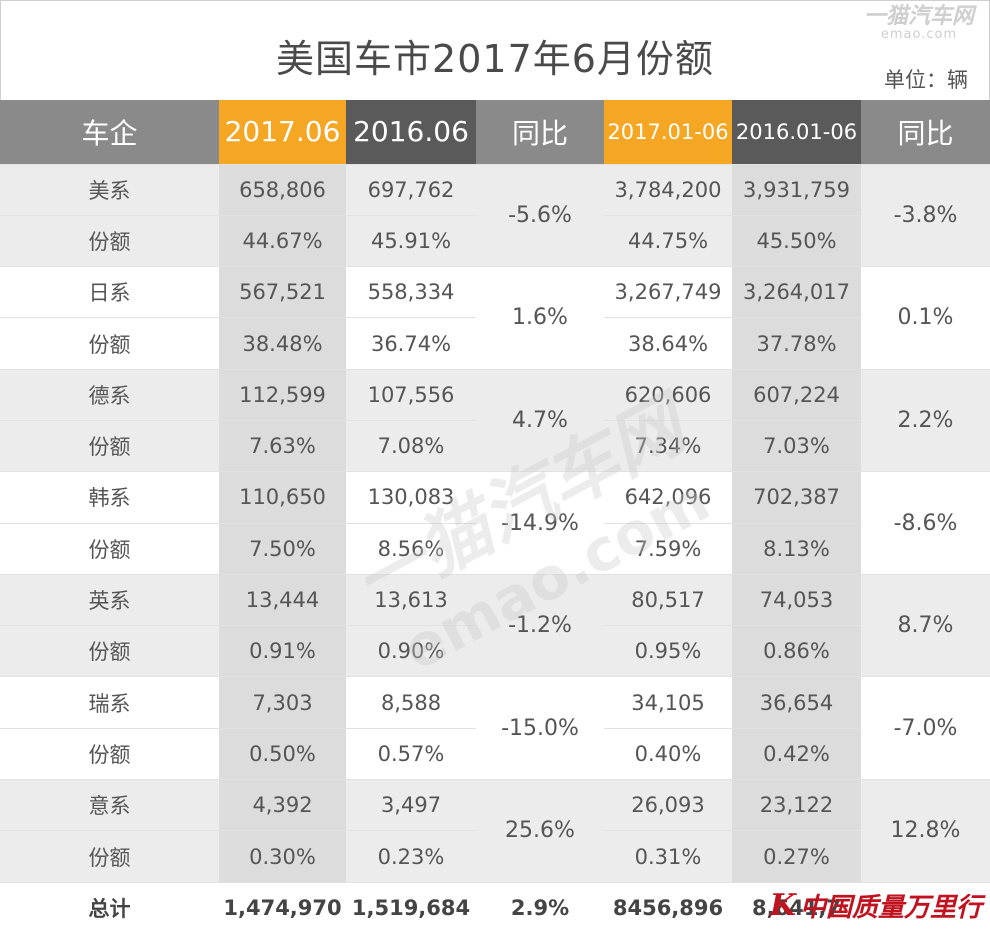  What do you see at coordinates (796, 292) in the screenshot?
I see `value-cell: 3,264,017` at bounding box center [796, 292].